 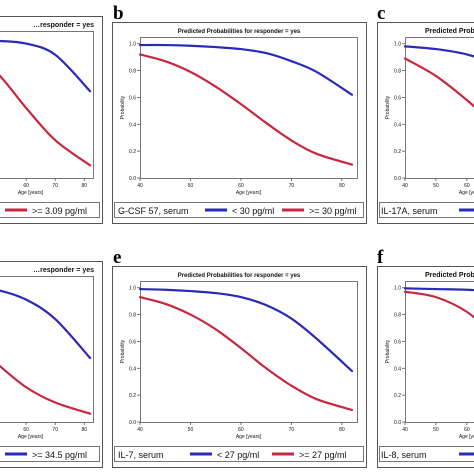 I want to click on legend-title: IL-8, serum, so click(x=404, y=455).